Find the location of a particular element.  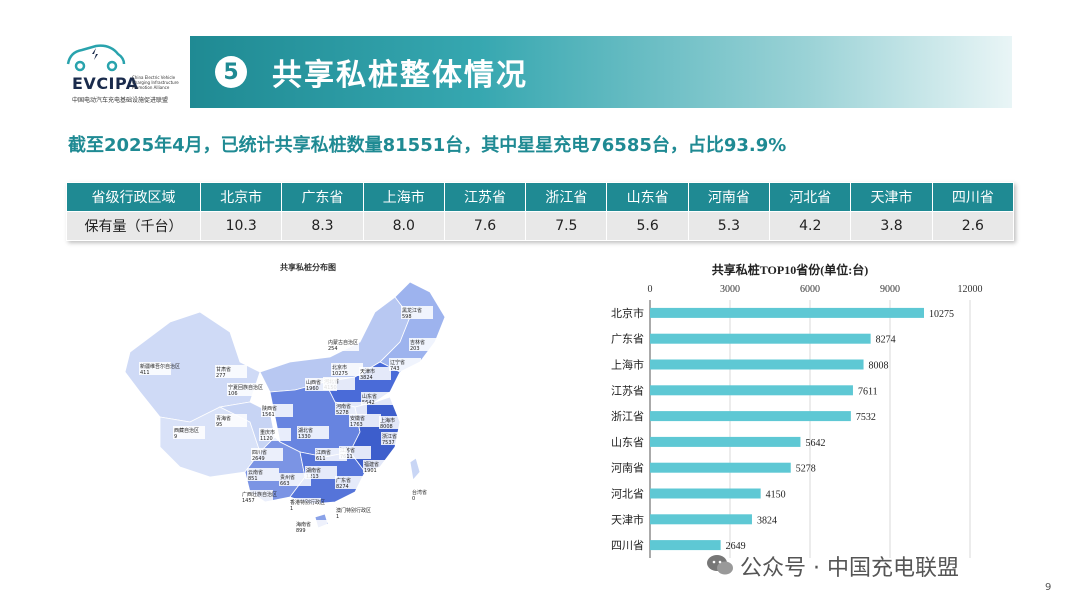

logo-brand: EVCIPA is located at coordinates (105, 83).